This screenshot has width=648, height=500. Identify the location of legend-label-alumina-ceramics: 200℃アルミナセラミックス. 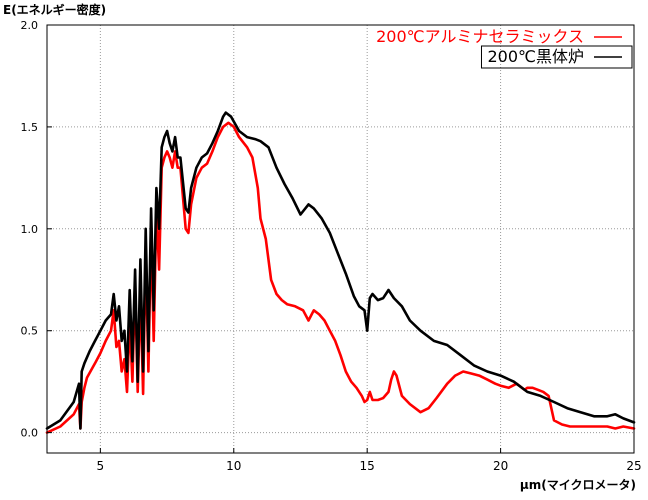
(480, 36).